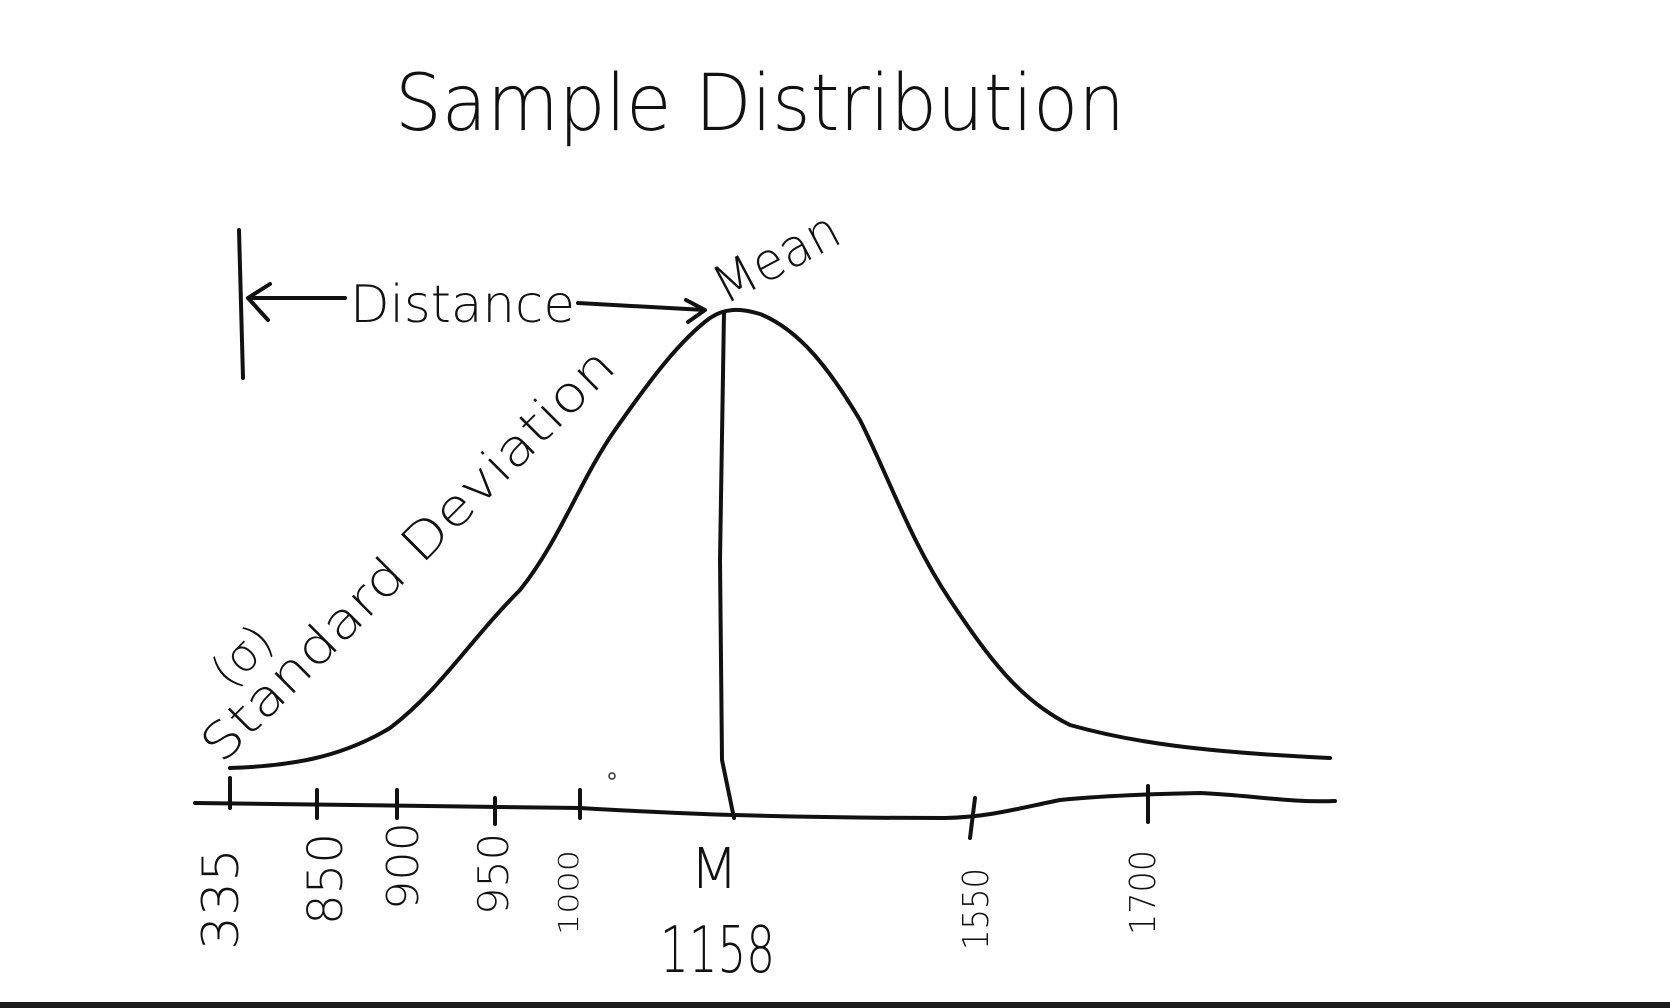  What do you see at coordinates (765, 805) in the screenshot?
I see `x-axis` at bounding box center [765, 805].